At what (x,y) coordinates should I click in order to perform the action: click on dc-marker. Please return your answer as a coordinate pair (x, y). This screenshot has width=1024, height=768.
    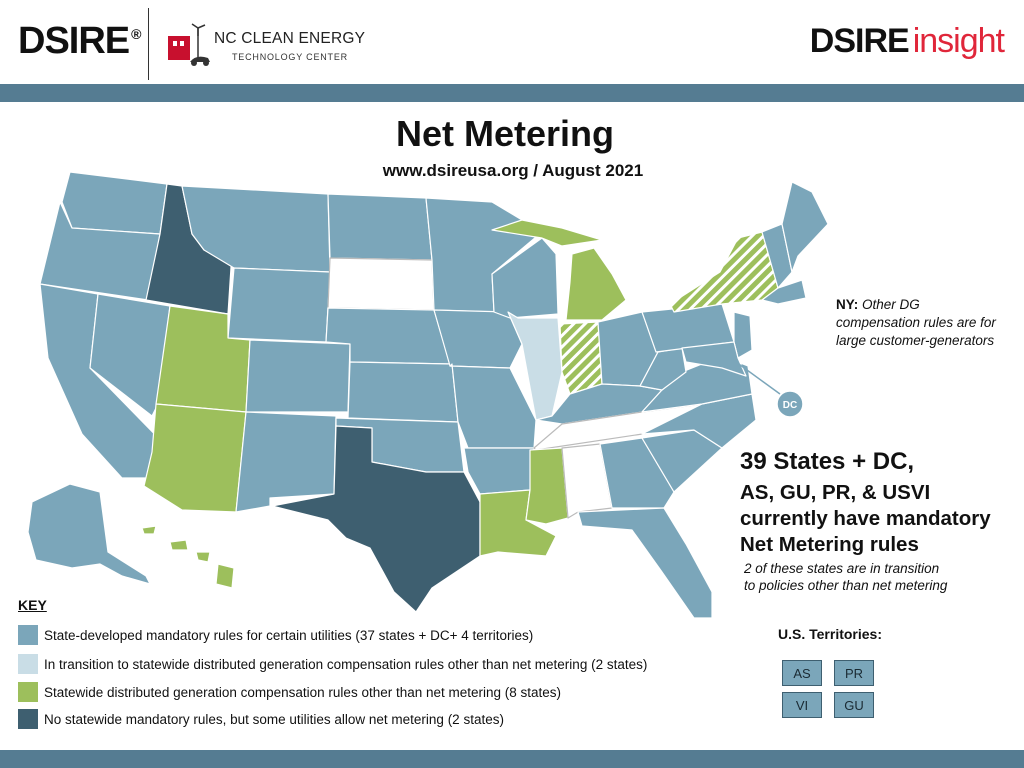
    Looking at the image, I should click on (790, 404).